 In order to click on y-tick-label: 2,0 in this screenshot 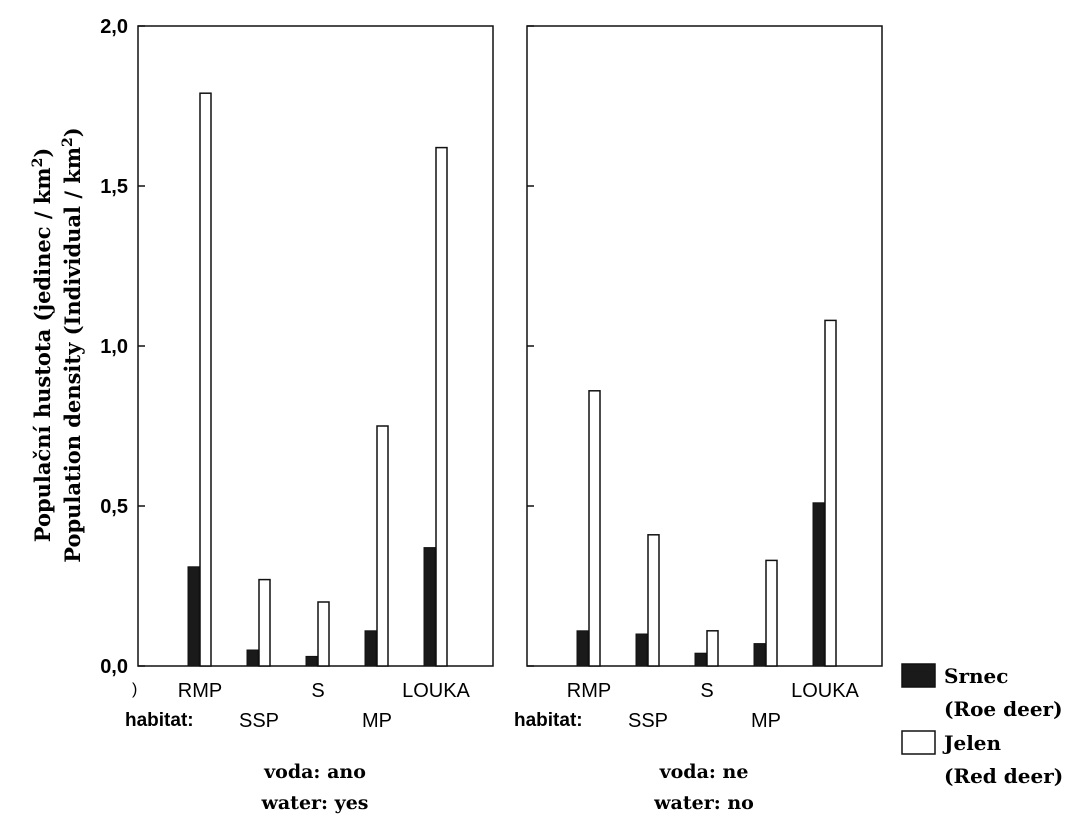, I will do `click(114, 27)`.